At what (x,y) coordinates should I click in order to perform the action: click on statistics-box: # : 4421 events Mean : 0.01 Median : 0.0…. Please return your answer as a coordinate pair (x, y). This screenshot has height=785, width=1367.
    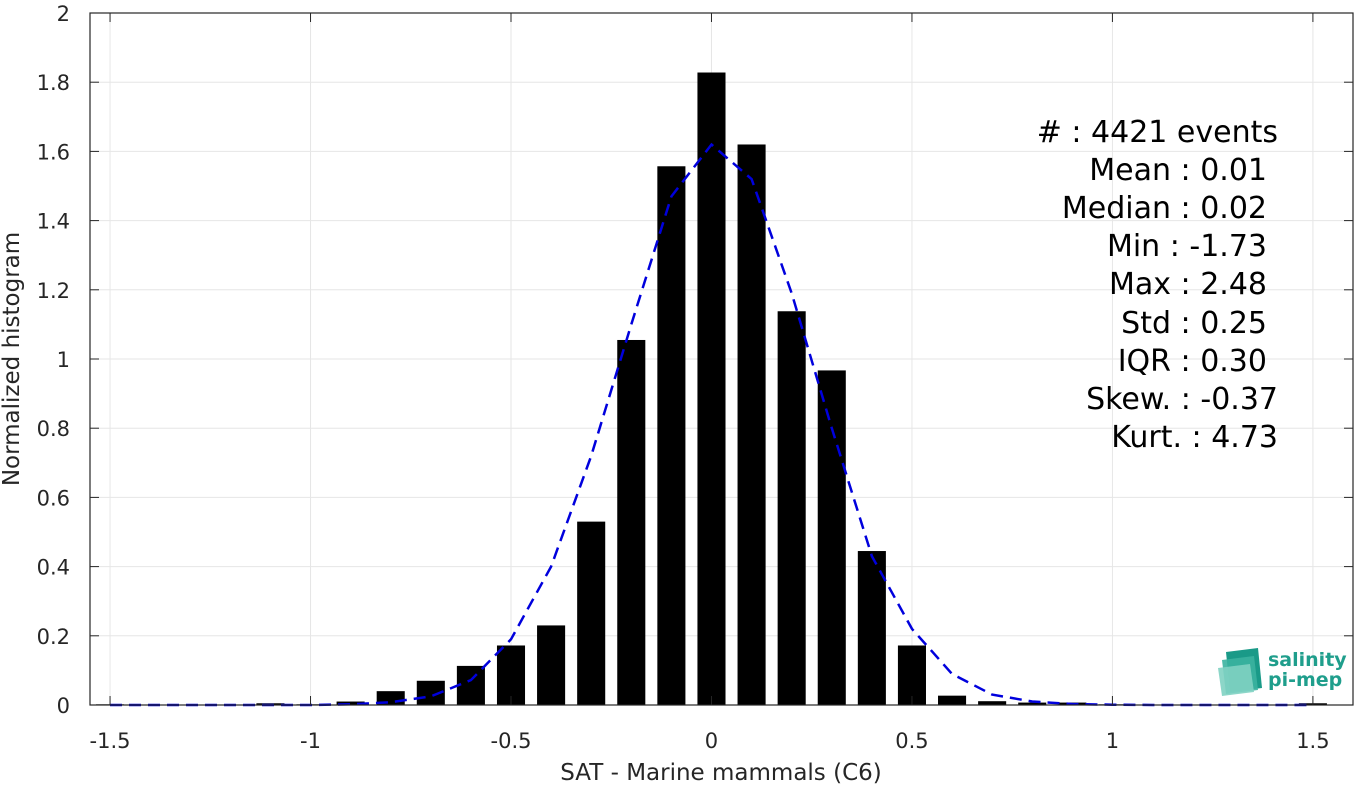
    Looking at the image, I should click on (1157, 285).